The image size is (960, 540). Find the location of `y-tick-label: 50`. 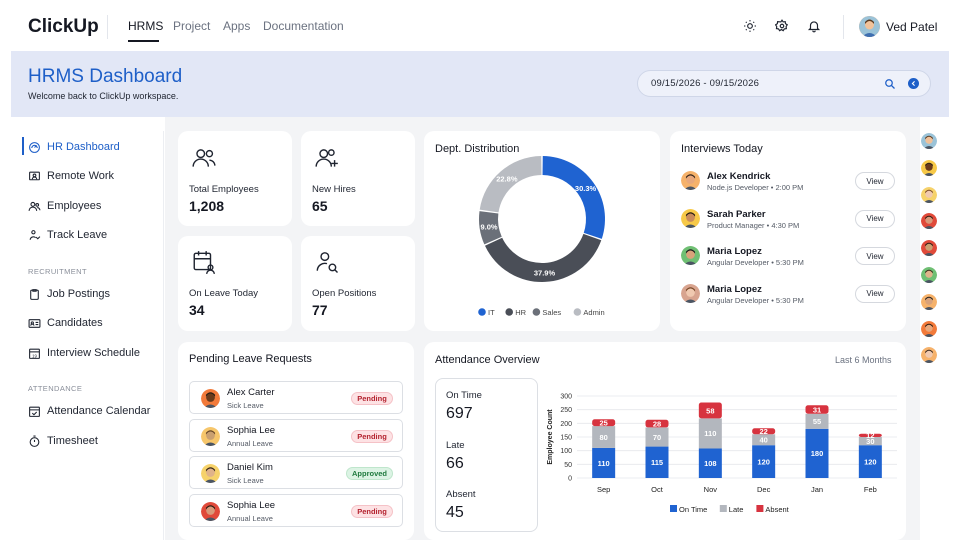

y-tick-label: 50 is located at coordinates (568, 465).